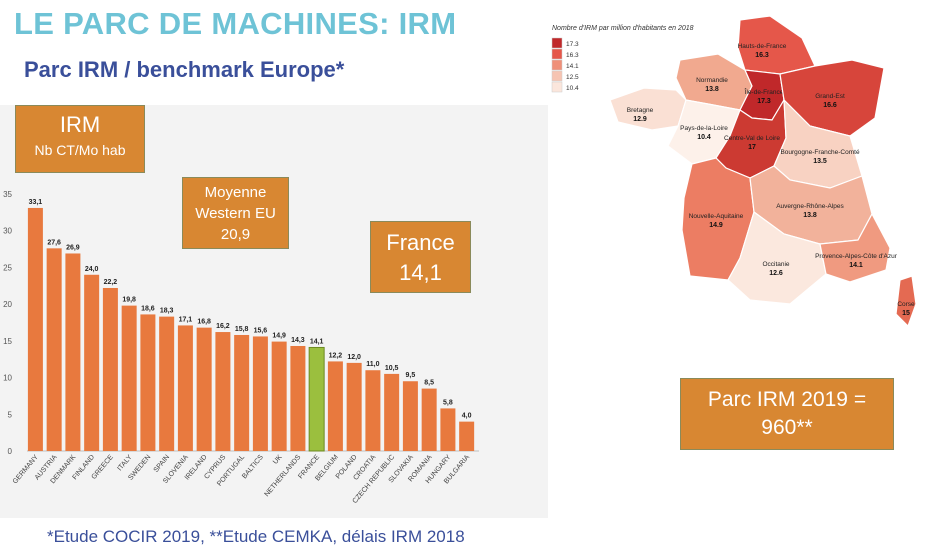 This screenshot has height=553, width=927. What do you see at coordinates (80, 150) in the screenshot?
I see `irm-unit: Nb CT/Mo hab` at bounding box center [80, 150].